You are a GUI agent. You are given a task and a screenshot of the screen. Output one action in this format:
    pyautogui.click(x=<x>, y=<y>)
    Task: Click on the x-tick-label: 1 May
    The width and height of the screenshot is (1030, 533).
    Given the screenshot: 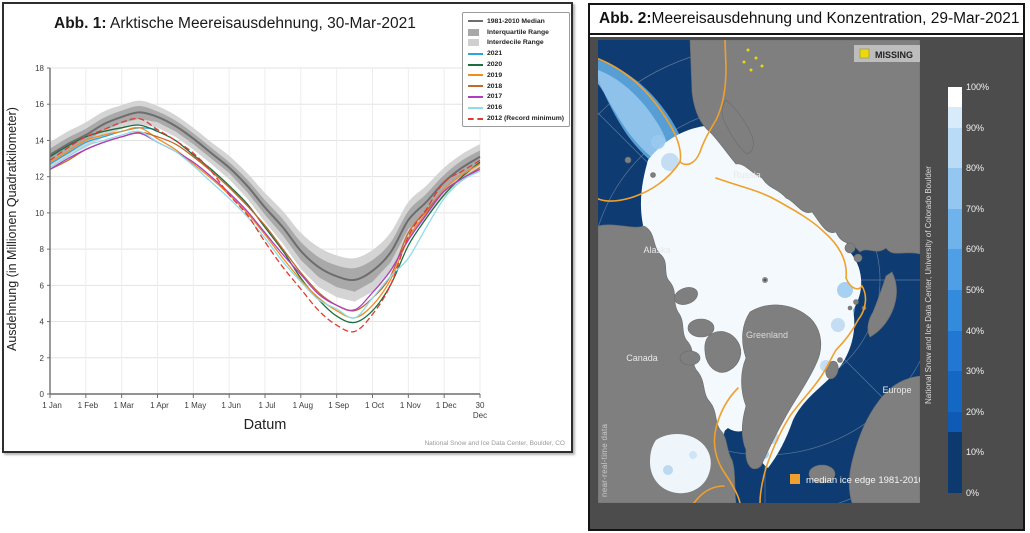 What is the action you would take?
    pyautogui.click(x=195, y=405)
    